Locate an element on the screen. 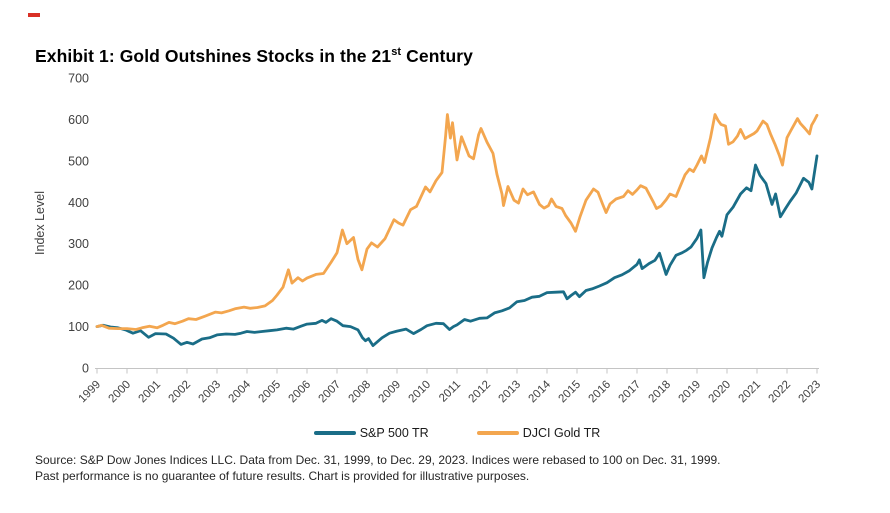 This screenshot has height=513, width=890. x-tick-label: 1999 is located at coordinates (90, 392).